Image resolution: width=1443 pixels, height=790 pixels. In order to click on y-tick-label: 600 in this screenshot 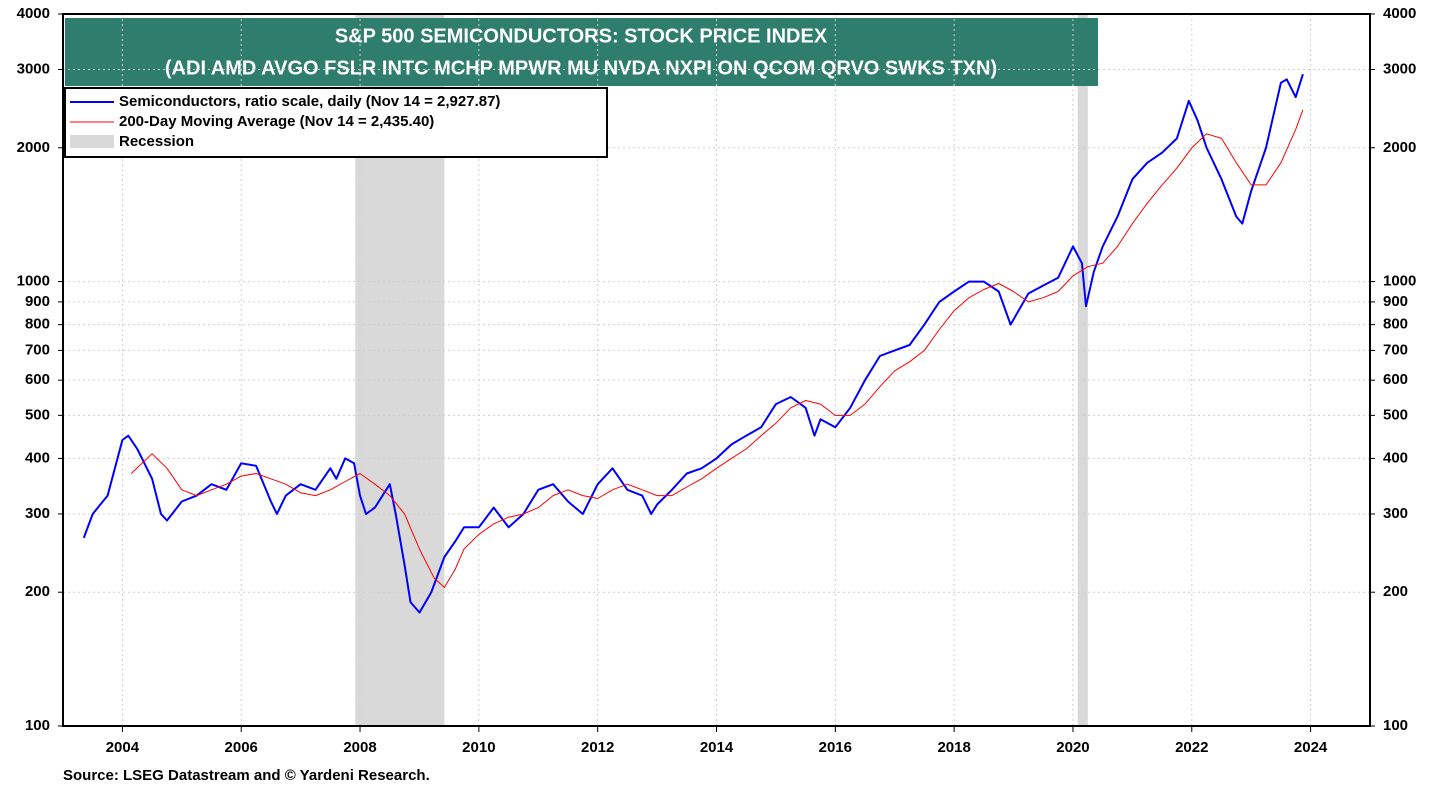, I will do `click(37, 379)`.